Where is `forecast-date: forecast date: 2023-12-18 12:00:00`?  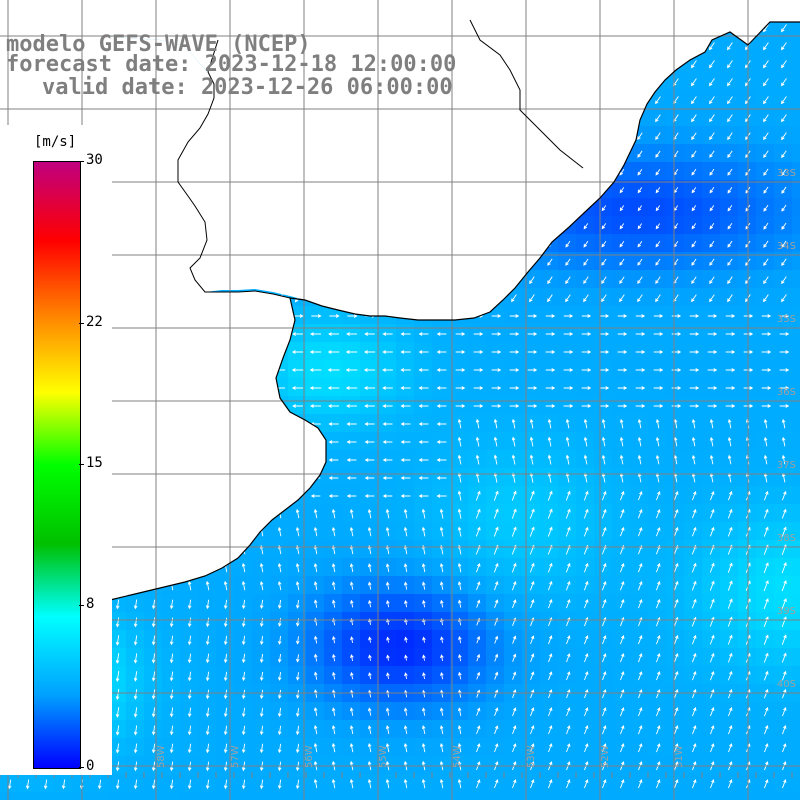 forecast-date: forecast date: 2023-12-18 12:00:00 is located at coordinates (231, 64).